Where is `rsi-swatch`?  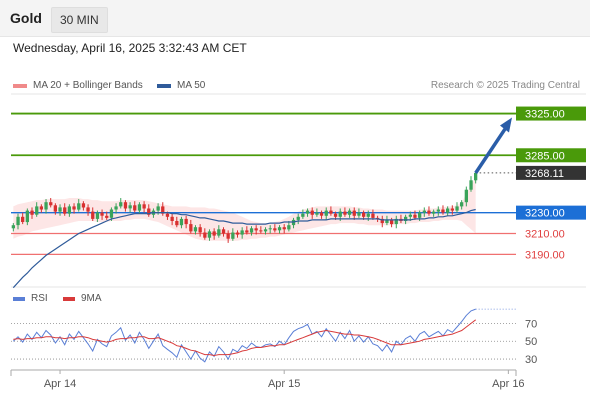 rsi-swatch is located at coordinates (19, 298).